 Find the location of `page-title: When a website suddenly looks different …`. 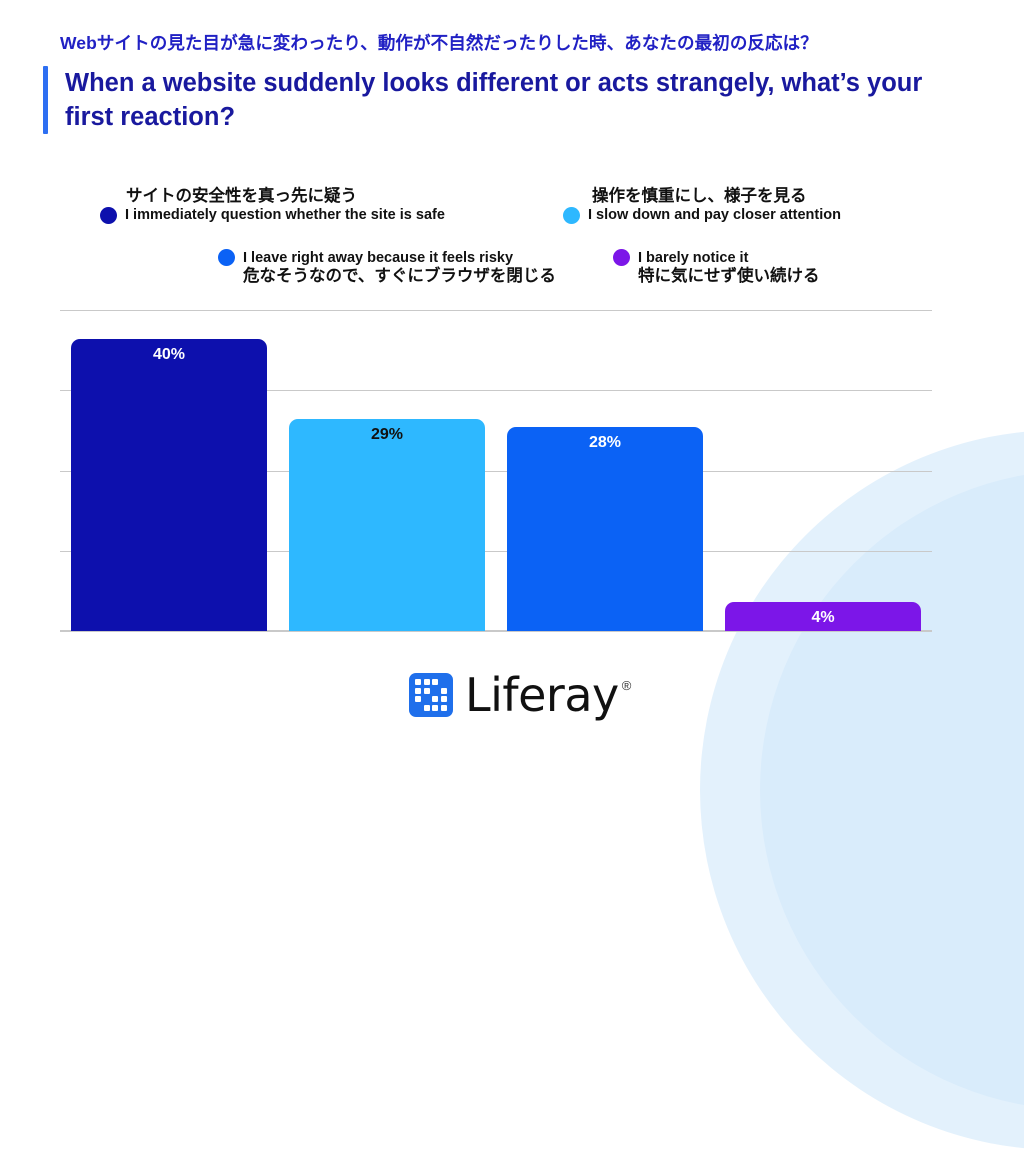

page-title: When a website suddenly looks different … is located at coordinates (489, 100).